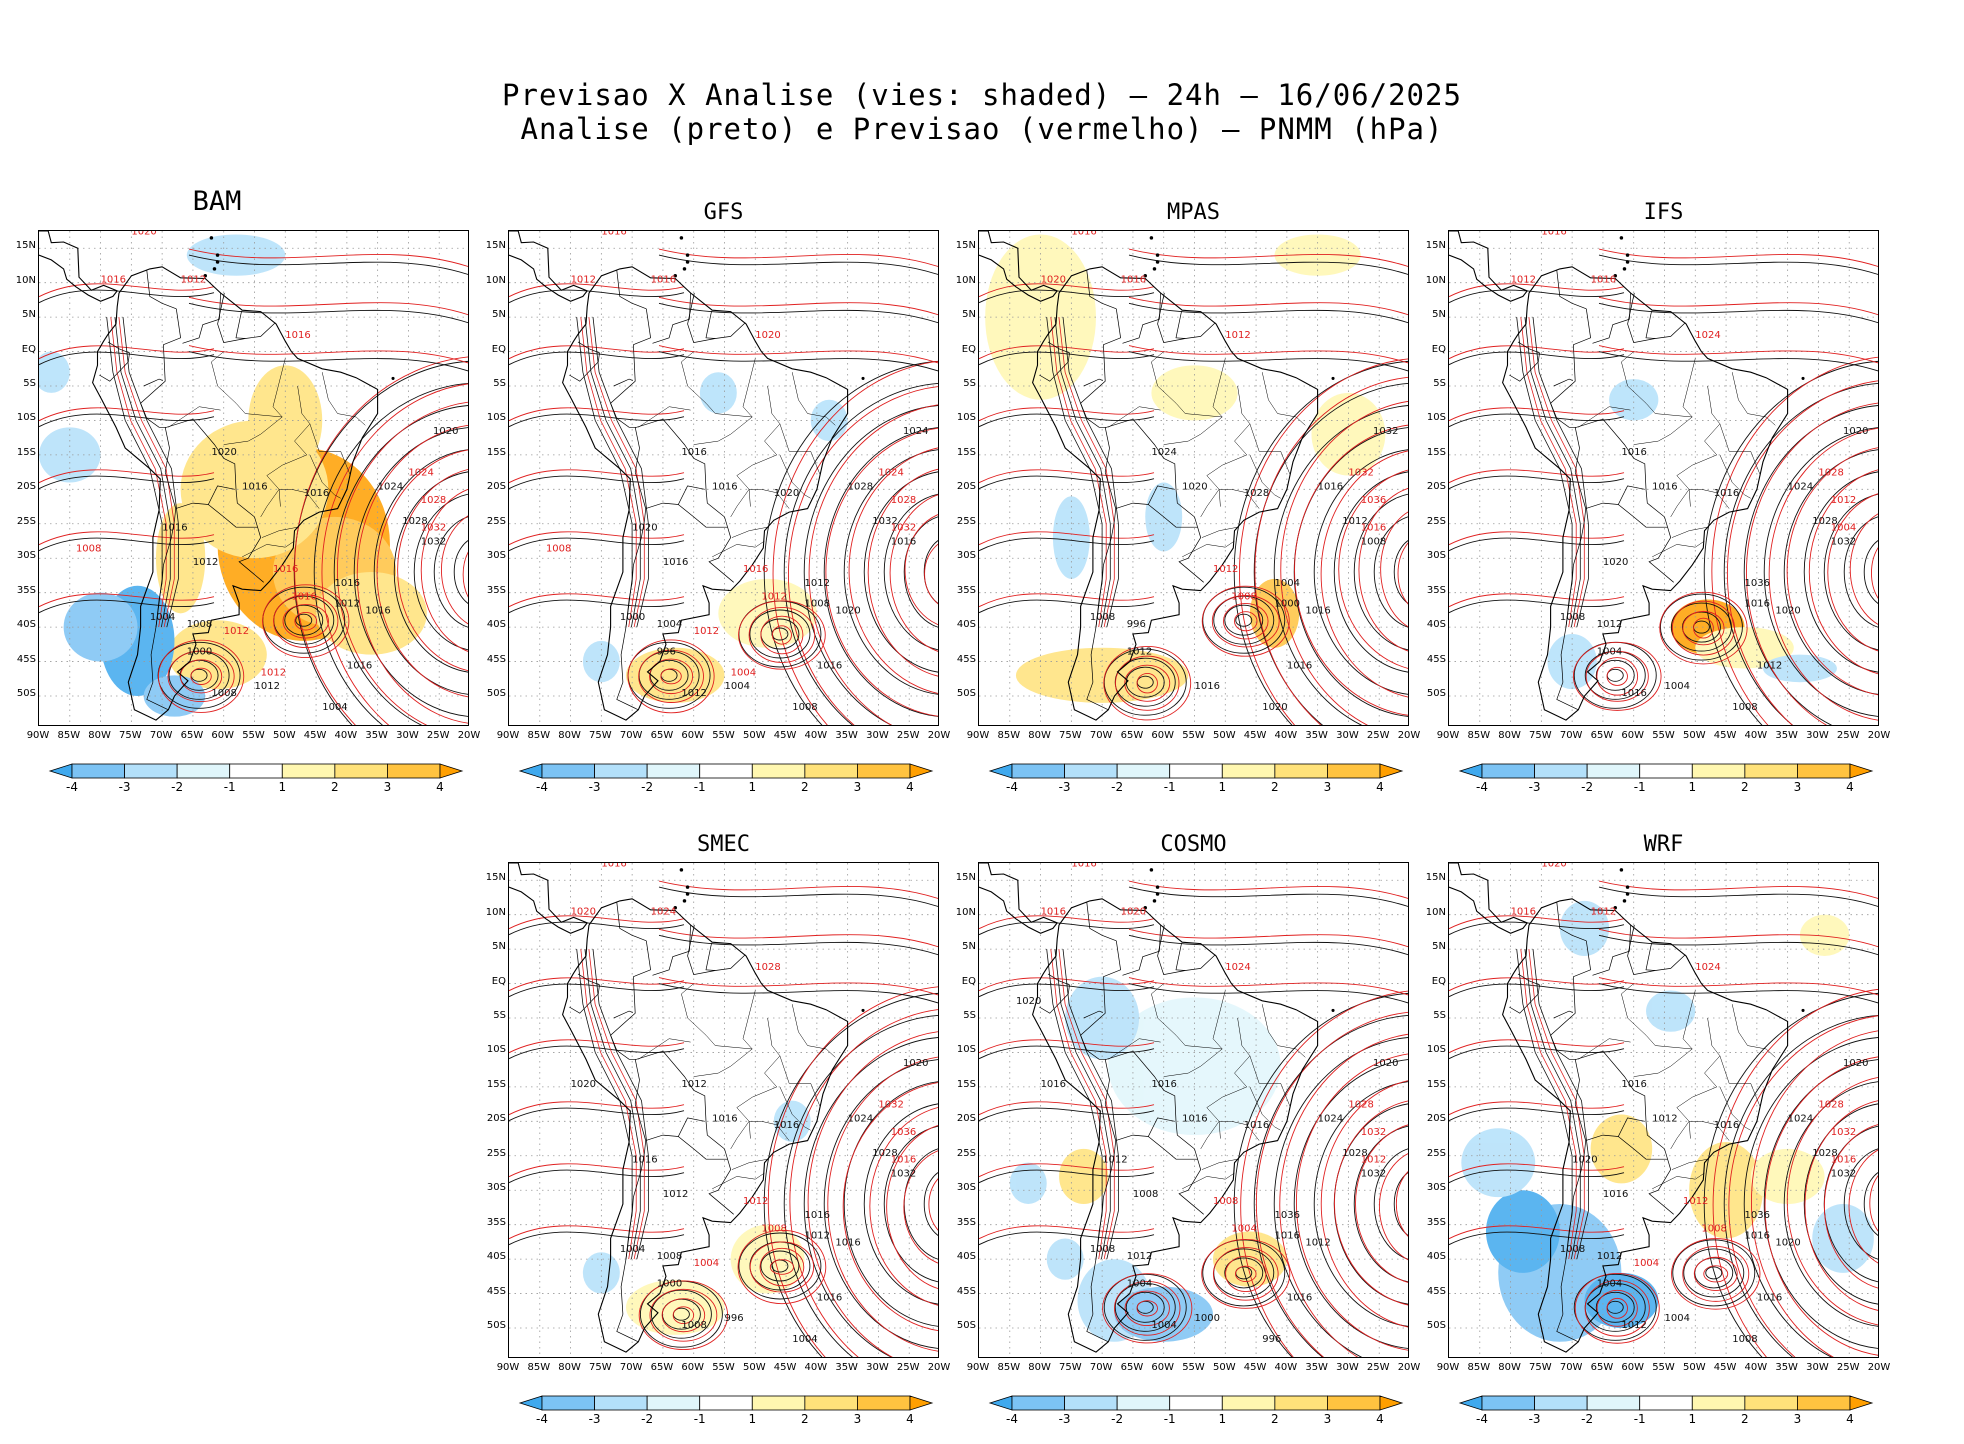 This screenshot has width=1964, height=1444. Describe the element at coordinates (1083, 234) in the screenshot. I see `forecast-contour-label: 1016` at that location.